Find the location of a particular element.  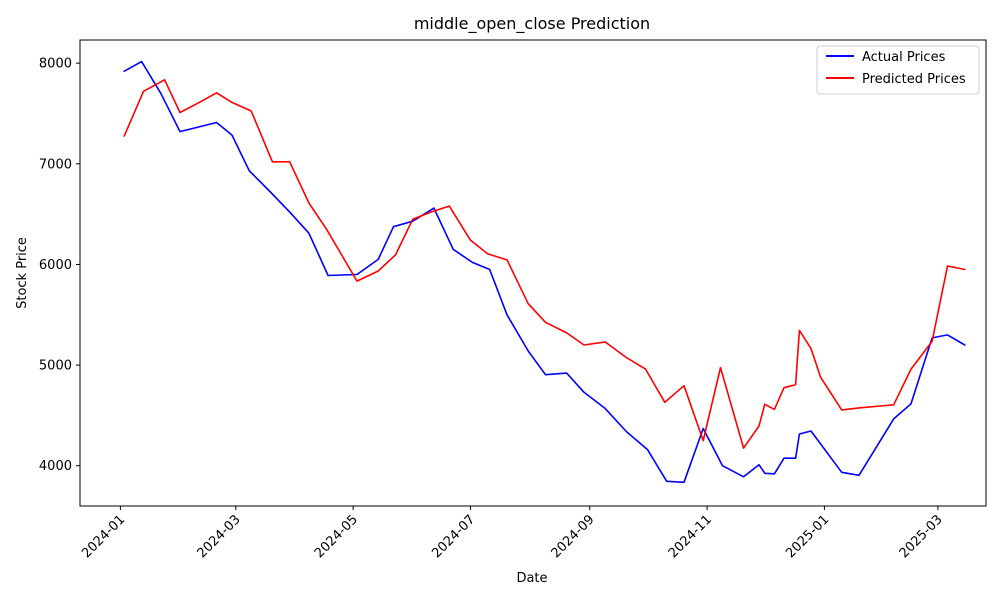

chart-title: middle_open_close Prediction is located at coordinates (532, 24).